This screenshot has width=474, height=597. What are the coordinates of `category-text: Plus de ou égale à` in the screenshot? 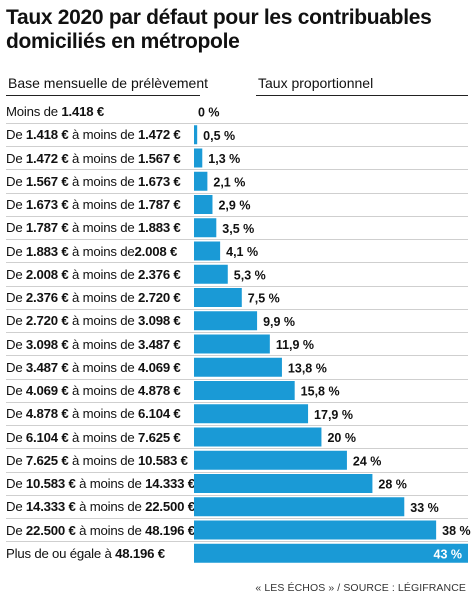 It's located at (61, 553).